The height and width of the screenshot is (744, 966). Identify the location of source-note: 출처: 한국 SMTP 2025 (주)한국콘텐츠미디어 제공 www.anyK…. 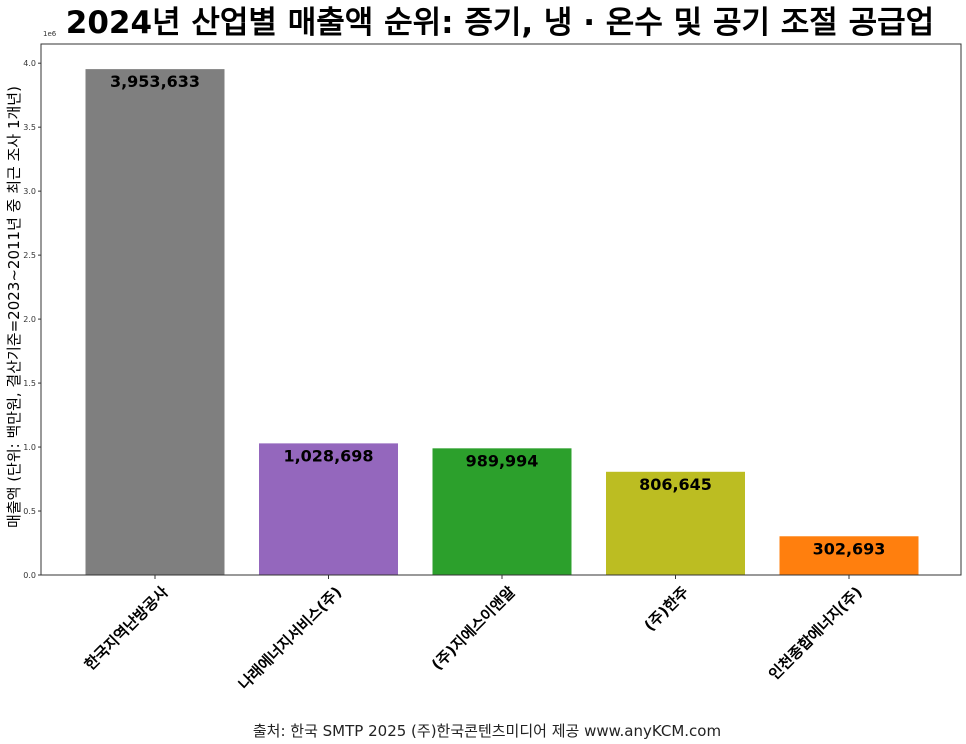
(487, 731).